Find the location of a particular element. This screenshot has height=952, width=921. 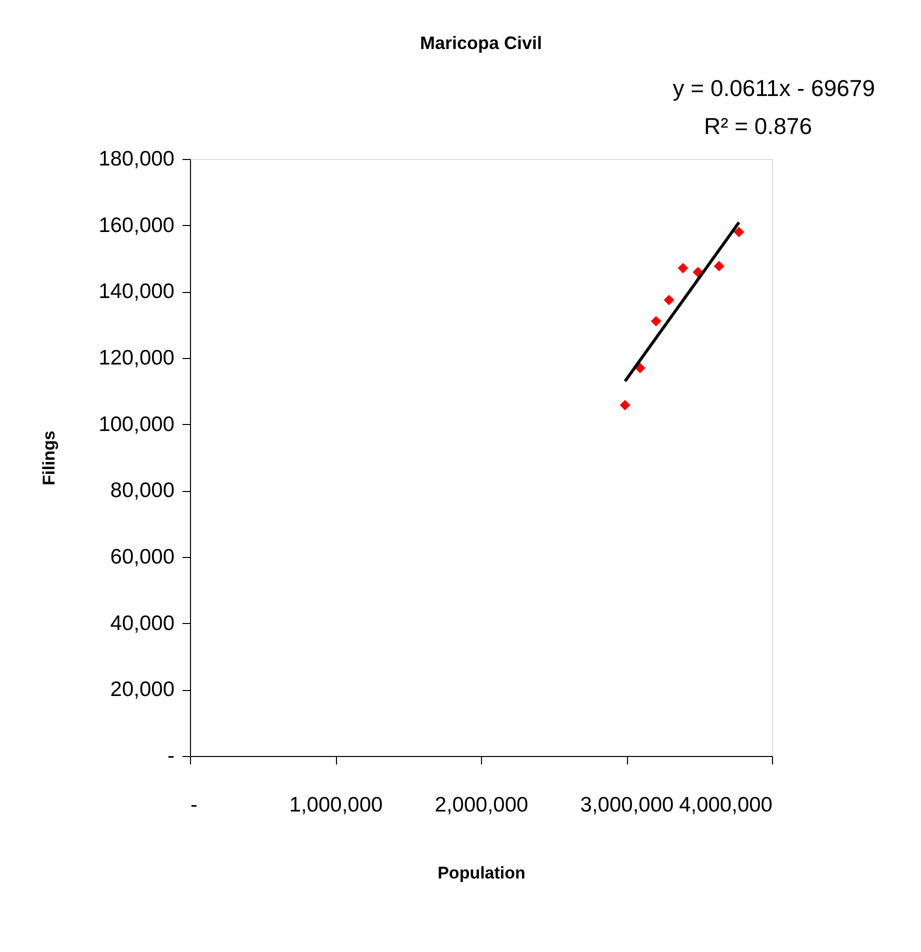

x-tick-label: 1,000,000 is located at coordinates (336, 805).